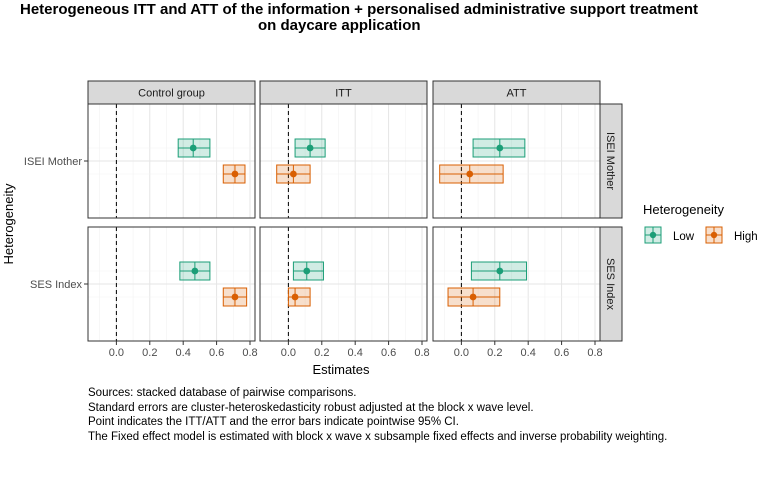 Image resolution: width=768 pixels, height=480 pixels. What do you see at coordinates (341, 369) in the screenshot?
I see `x-axis-title: Estimates` at bounding box center [341, 369].